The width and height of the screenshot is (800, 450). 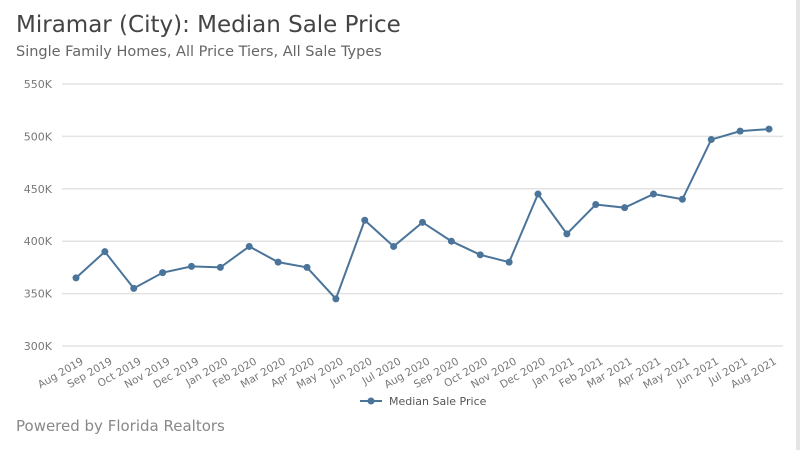 What do you see at coordinates (208, 25) in the screenshot?
I see `chart-title: Miramar (City): Median Sale Price` at bounding box center [208, 25].